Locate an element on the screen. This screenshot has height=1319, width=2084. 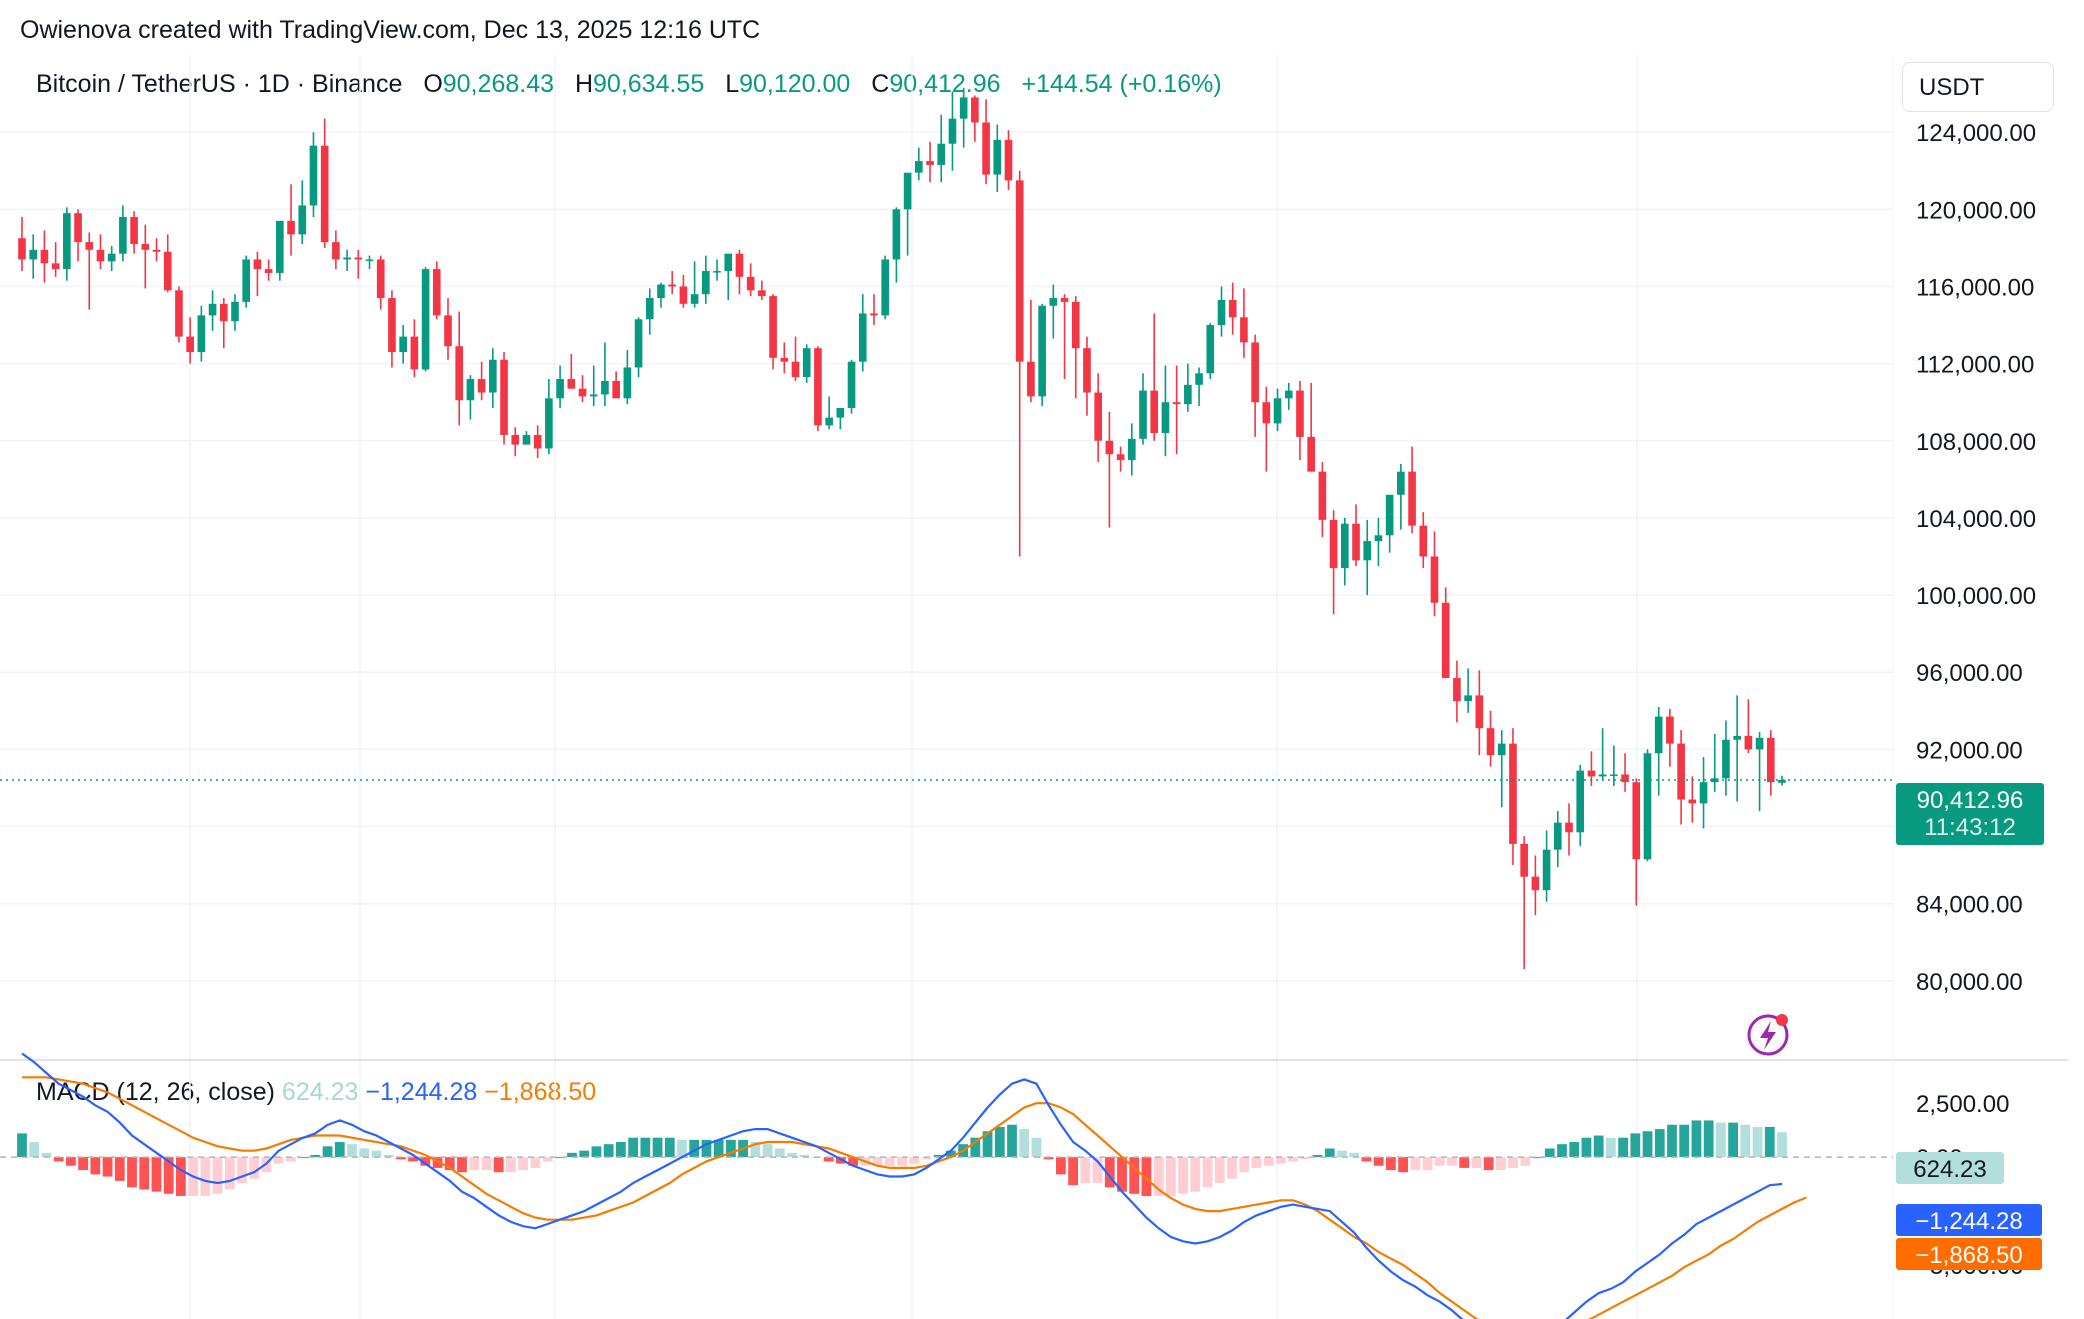
price-tick-label: 108,000.00 is located at coordinates (1976, 442).